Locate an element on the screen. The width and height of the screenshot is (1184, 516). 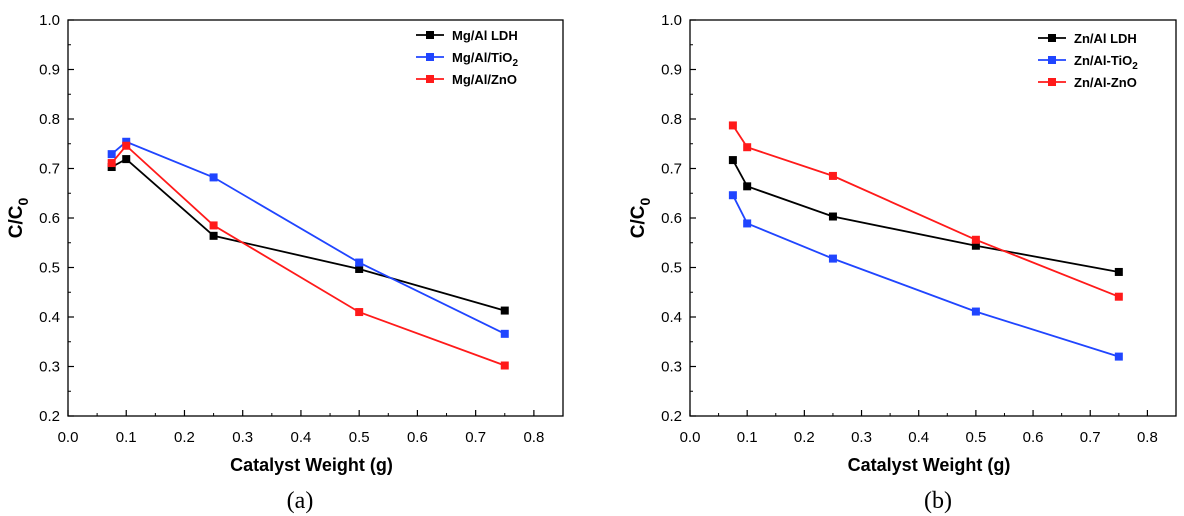
legend-label: Mg/Al/ZnO is located at coordinates (484, 79).